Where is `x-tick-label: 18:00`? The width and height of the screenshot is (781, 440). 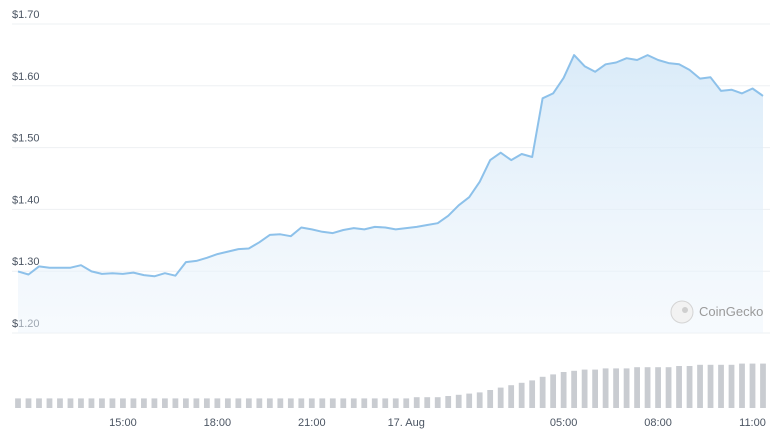 x-tick-label: 18:00 is located at coordinates (218, 423).